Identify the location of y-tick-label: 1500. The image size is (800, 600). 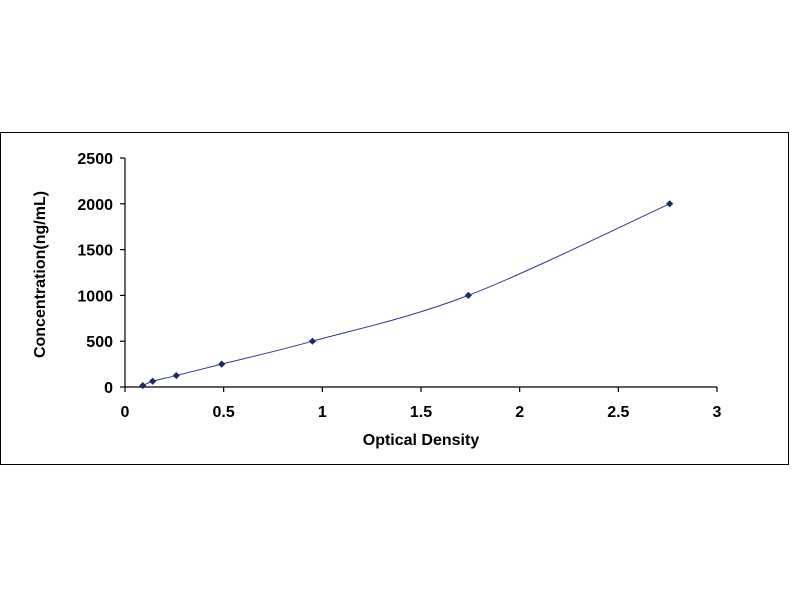
(95, 251).